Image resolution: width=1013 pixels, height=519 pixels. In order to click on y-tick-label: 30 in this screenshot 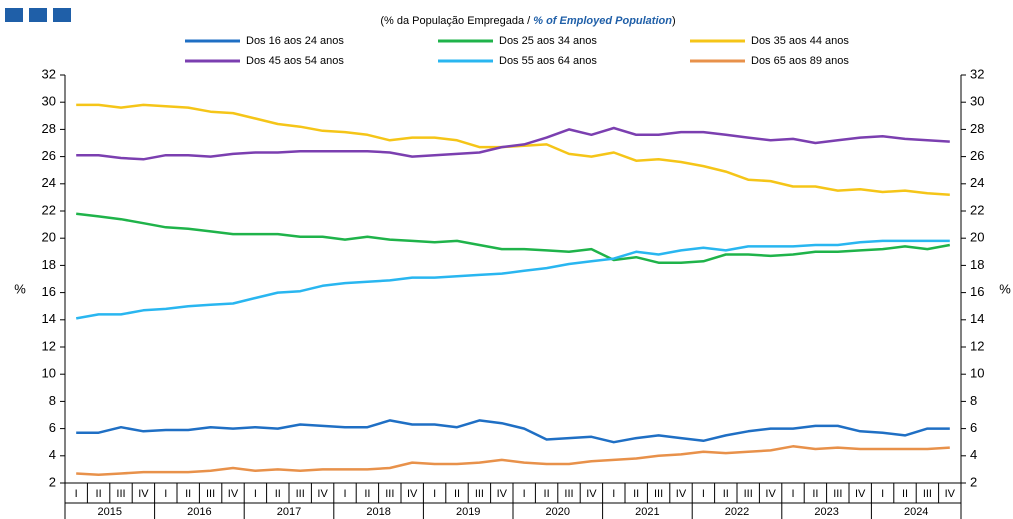, I will do `click(49, 101)`.